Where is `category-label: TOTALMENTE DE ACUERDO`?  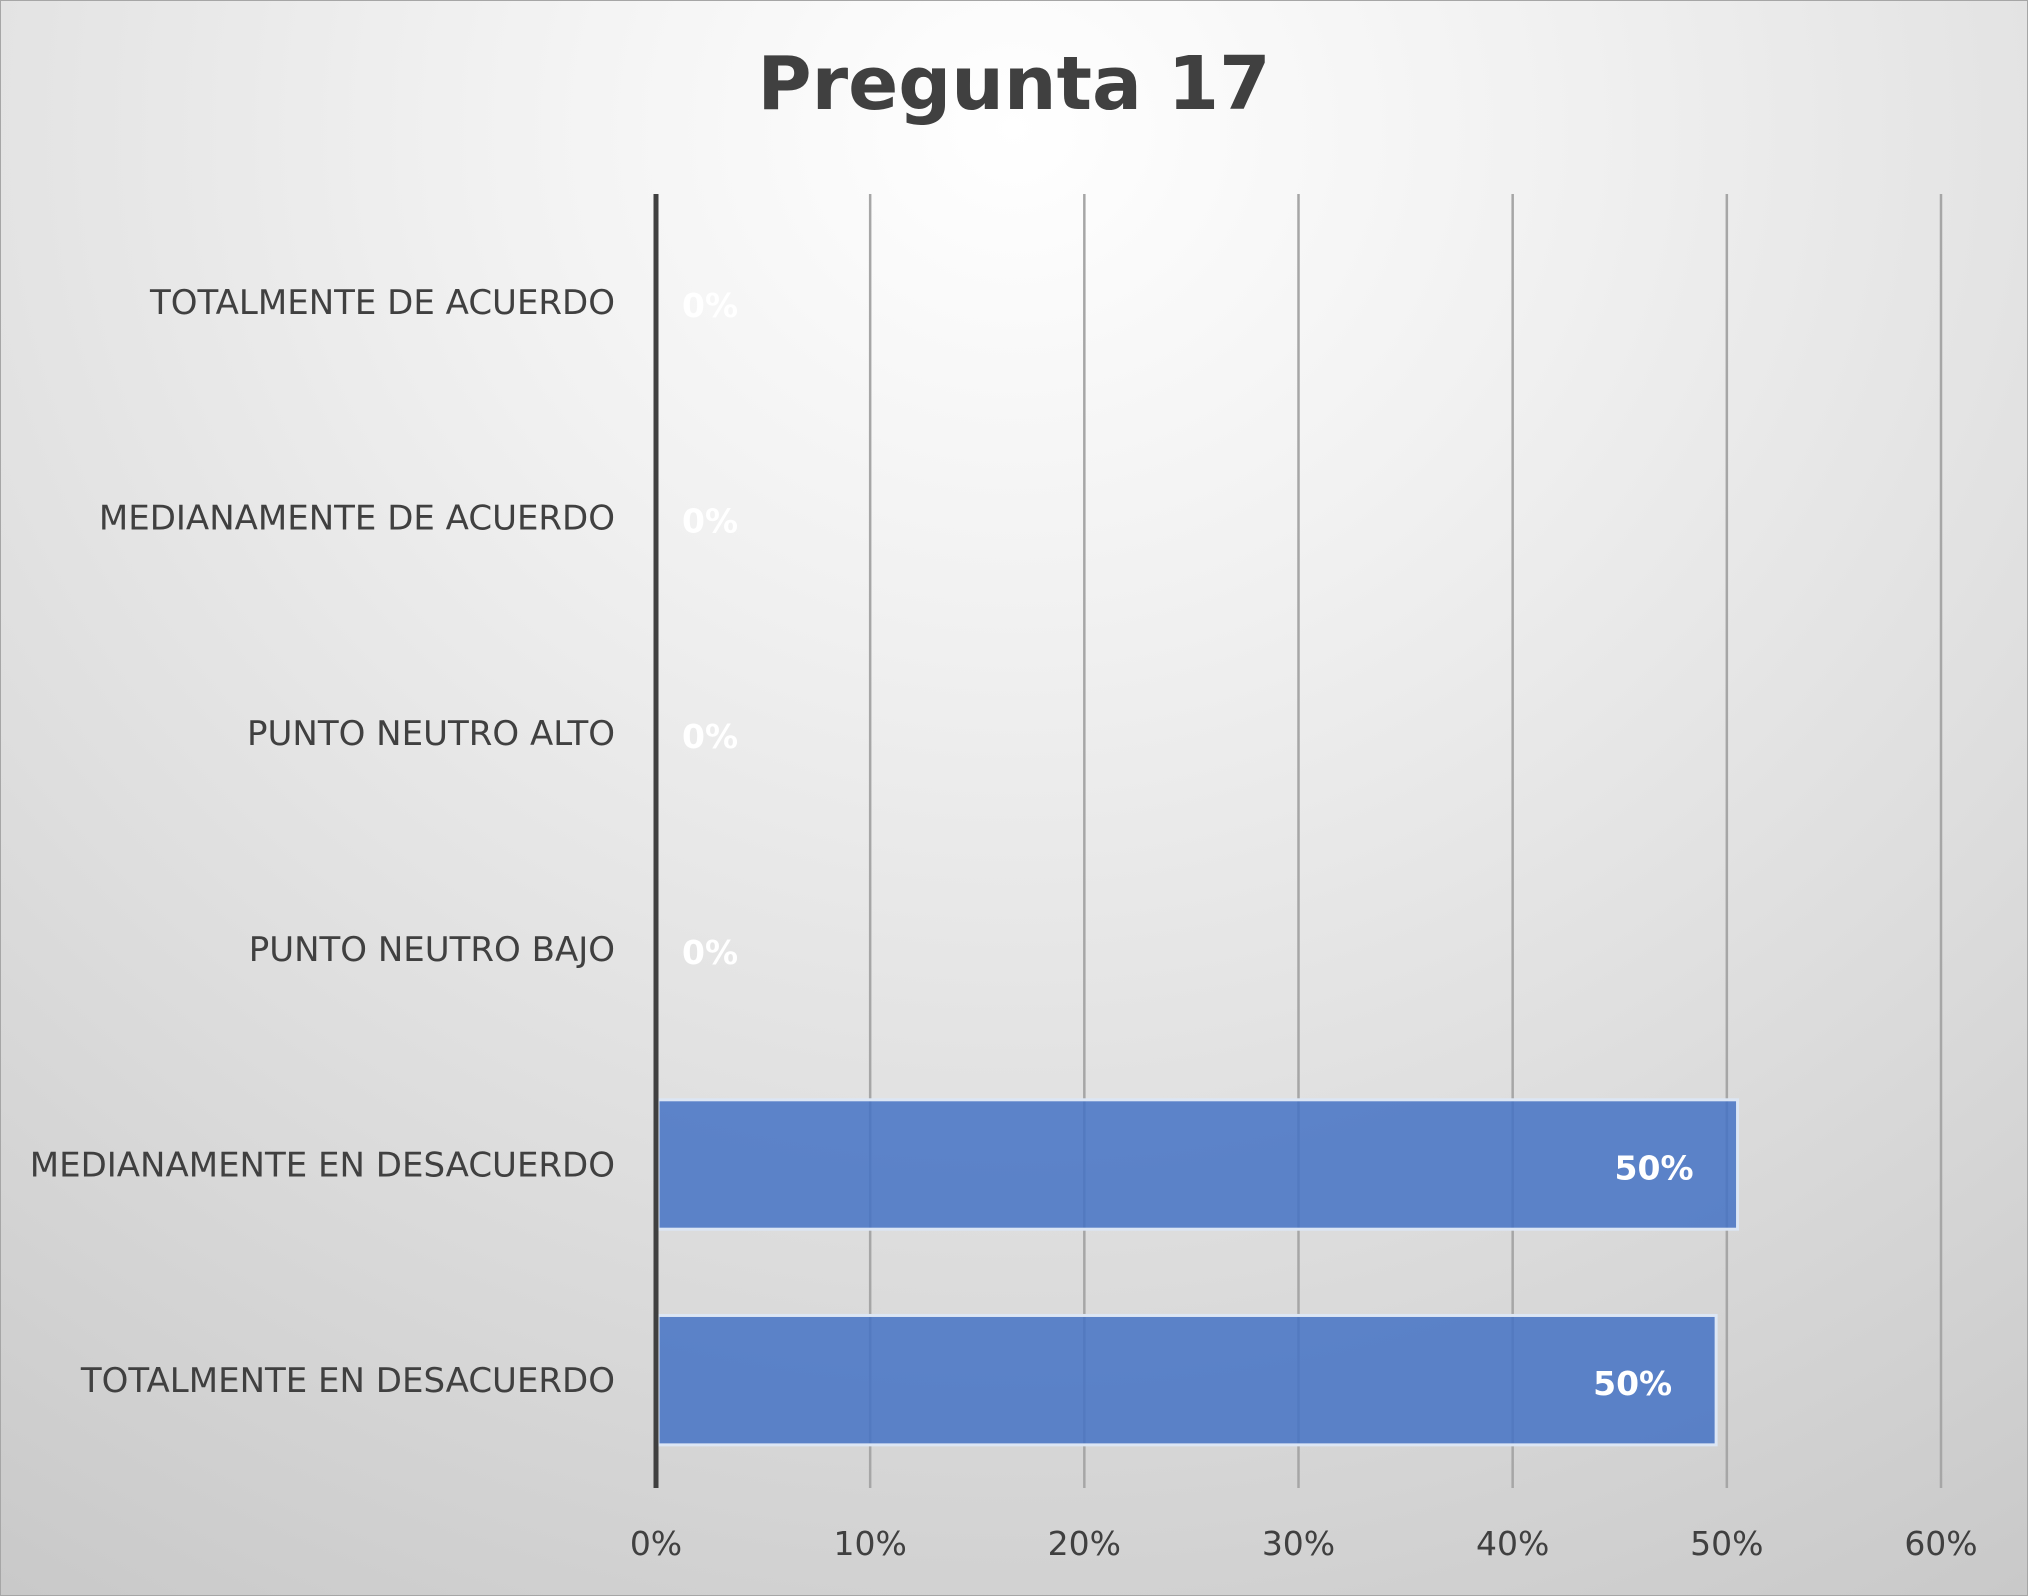
category-label: TOTALMENTE DE ACUERDO is located at coordinates (382, 303).